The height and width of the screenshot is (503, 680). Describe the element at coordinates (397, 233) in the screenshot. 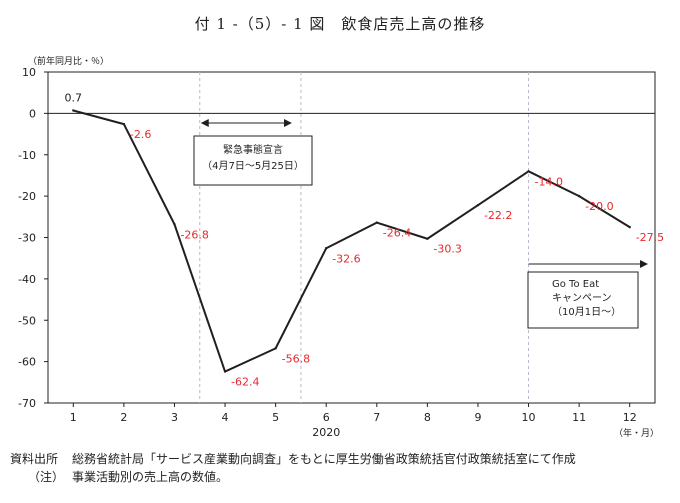

I see `data-label: -26.4` at that location.